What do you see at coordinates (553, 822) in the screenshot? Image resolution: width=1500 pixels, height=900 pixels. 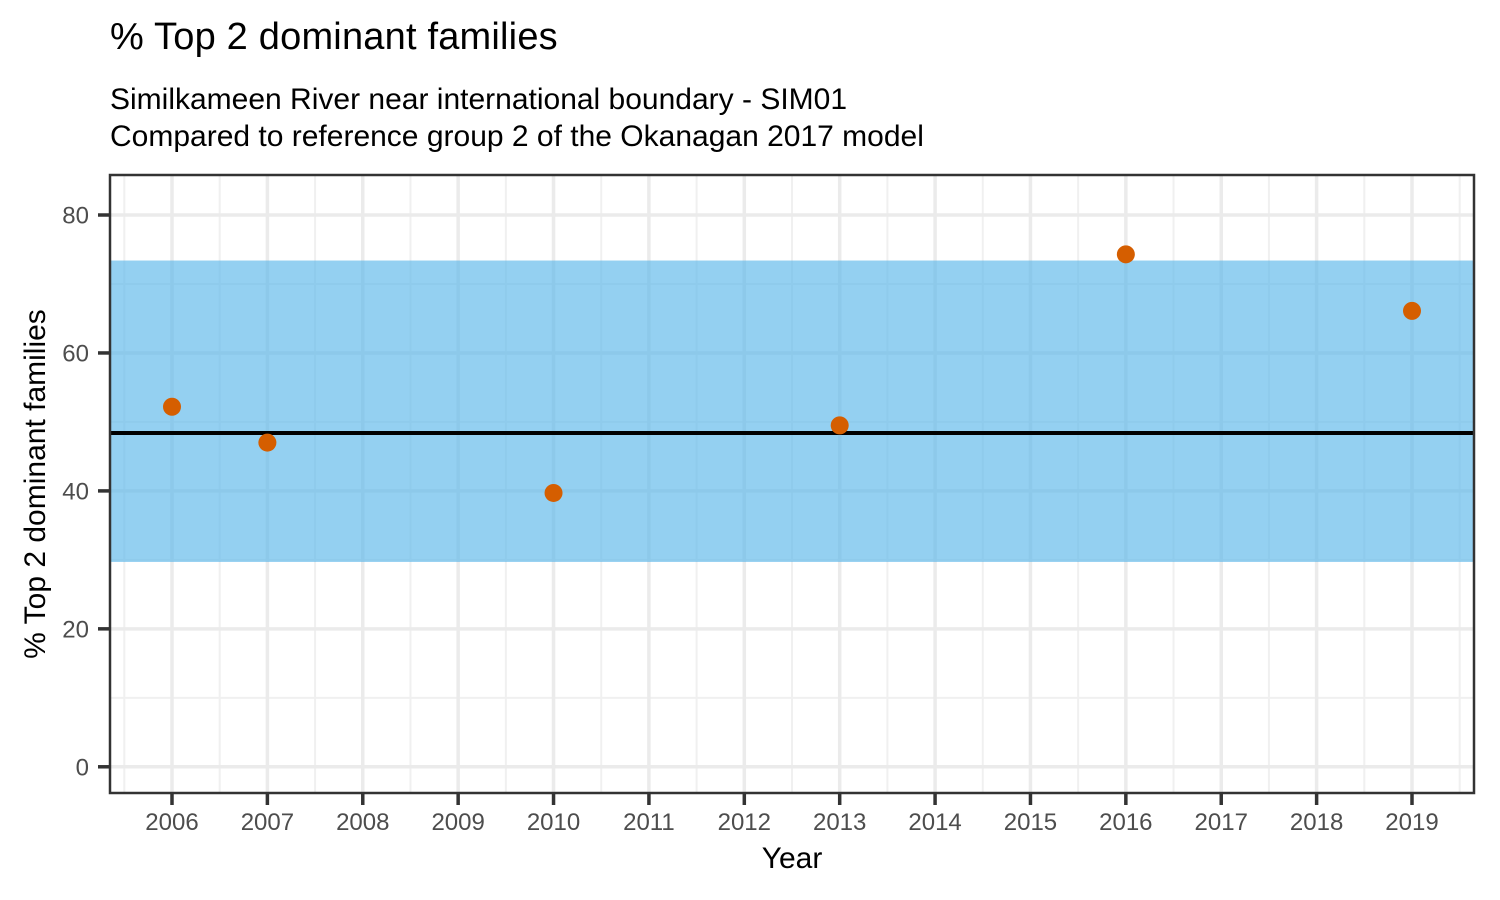 I see `x-tick-label: 2010` at bounding box center [553, 822].